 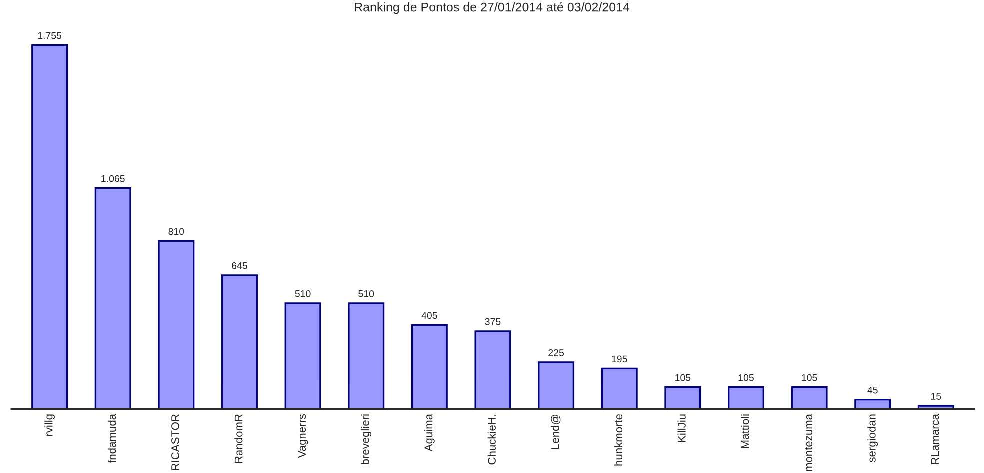 What do you see at coordinates (556, 432) in the screenshot?
I see `x-tick-label: Lend@` at bounding box center [556, 432].